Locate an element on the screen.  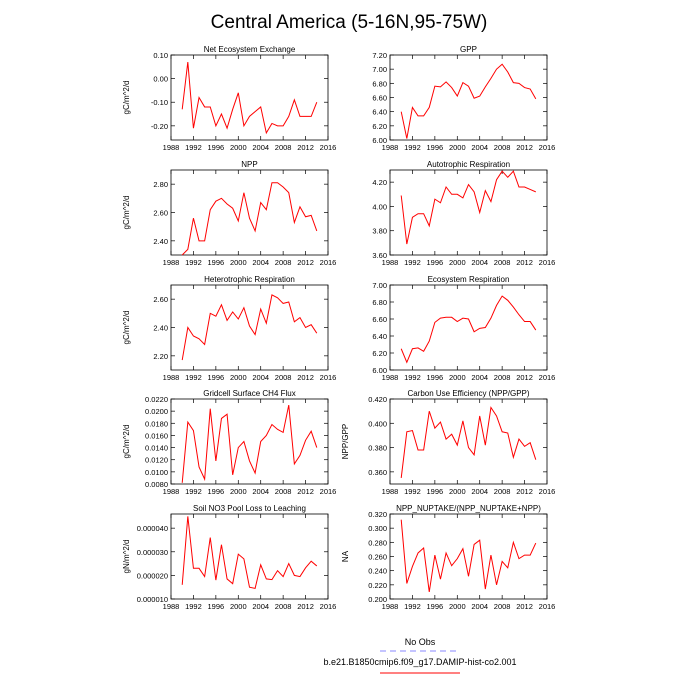
y-tick-label: 0.0100 is located at coordinates (156, 472).